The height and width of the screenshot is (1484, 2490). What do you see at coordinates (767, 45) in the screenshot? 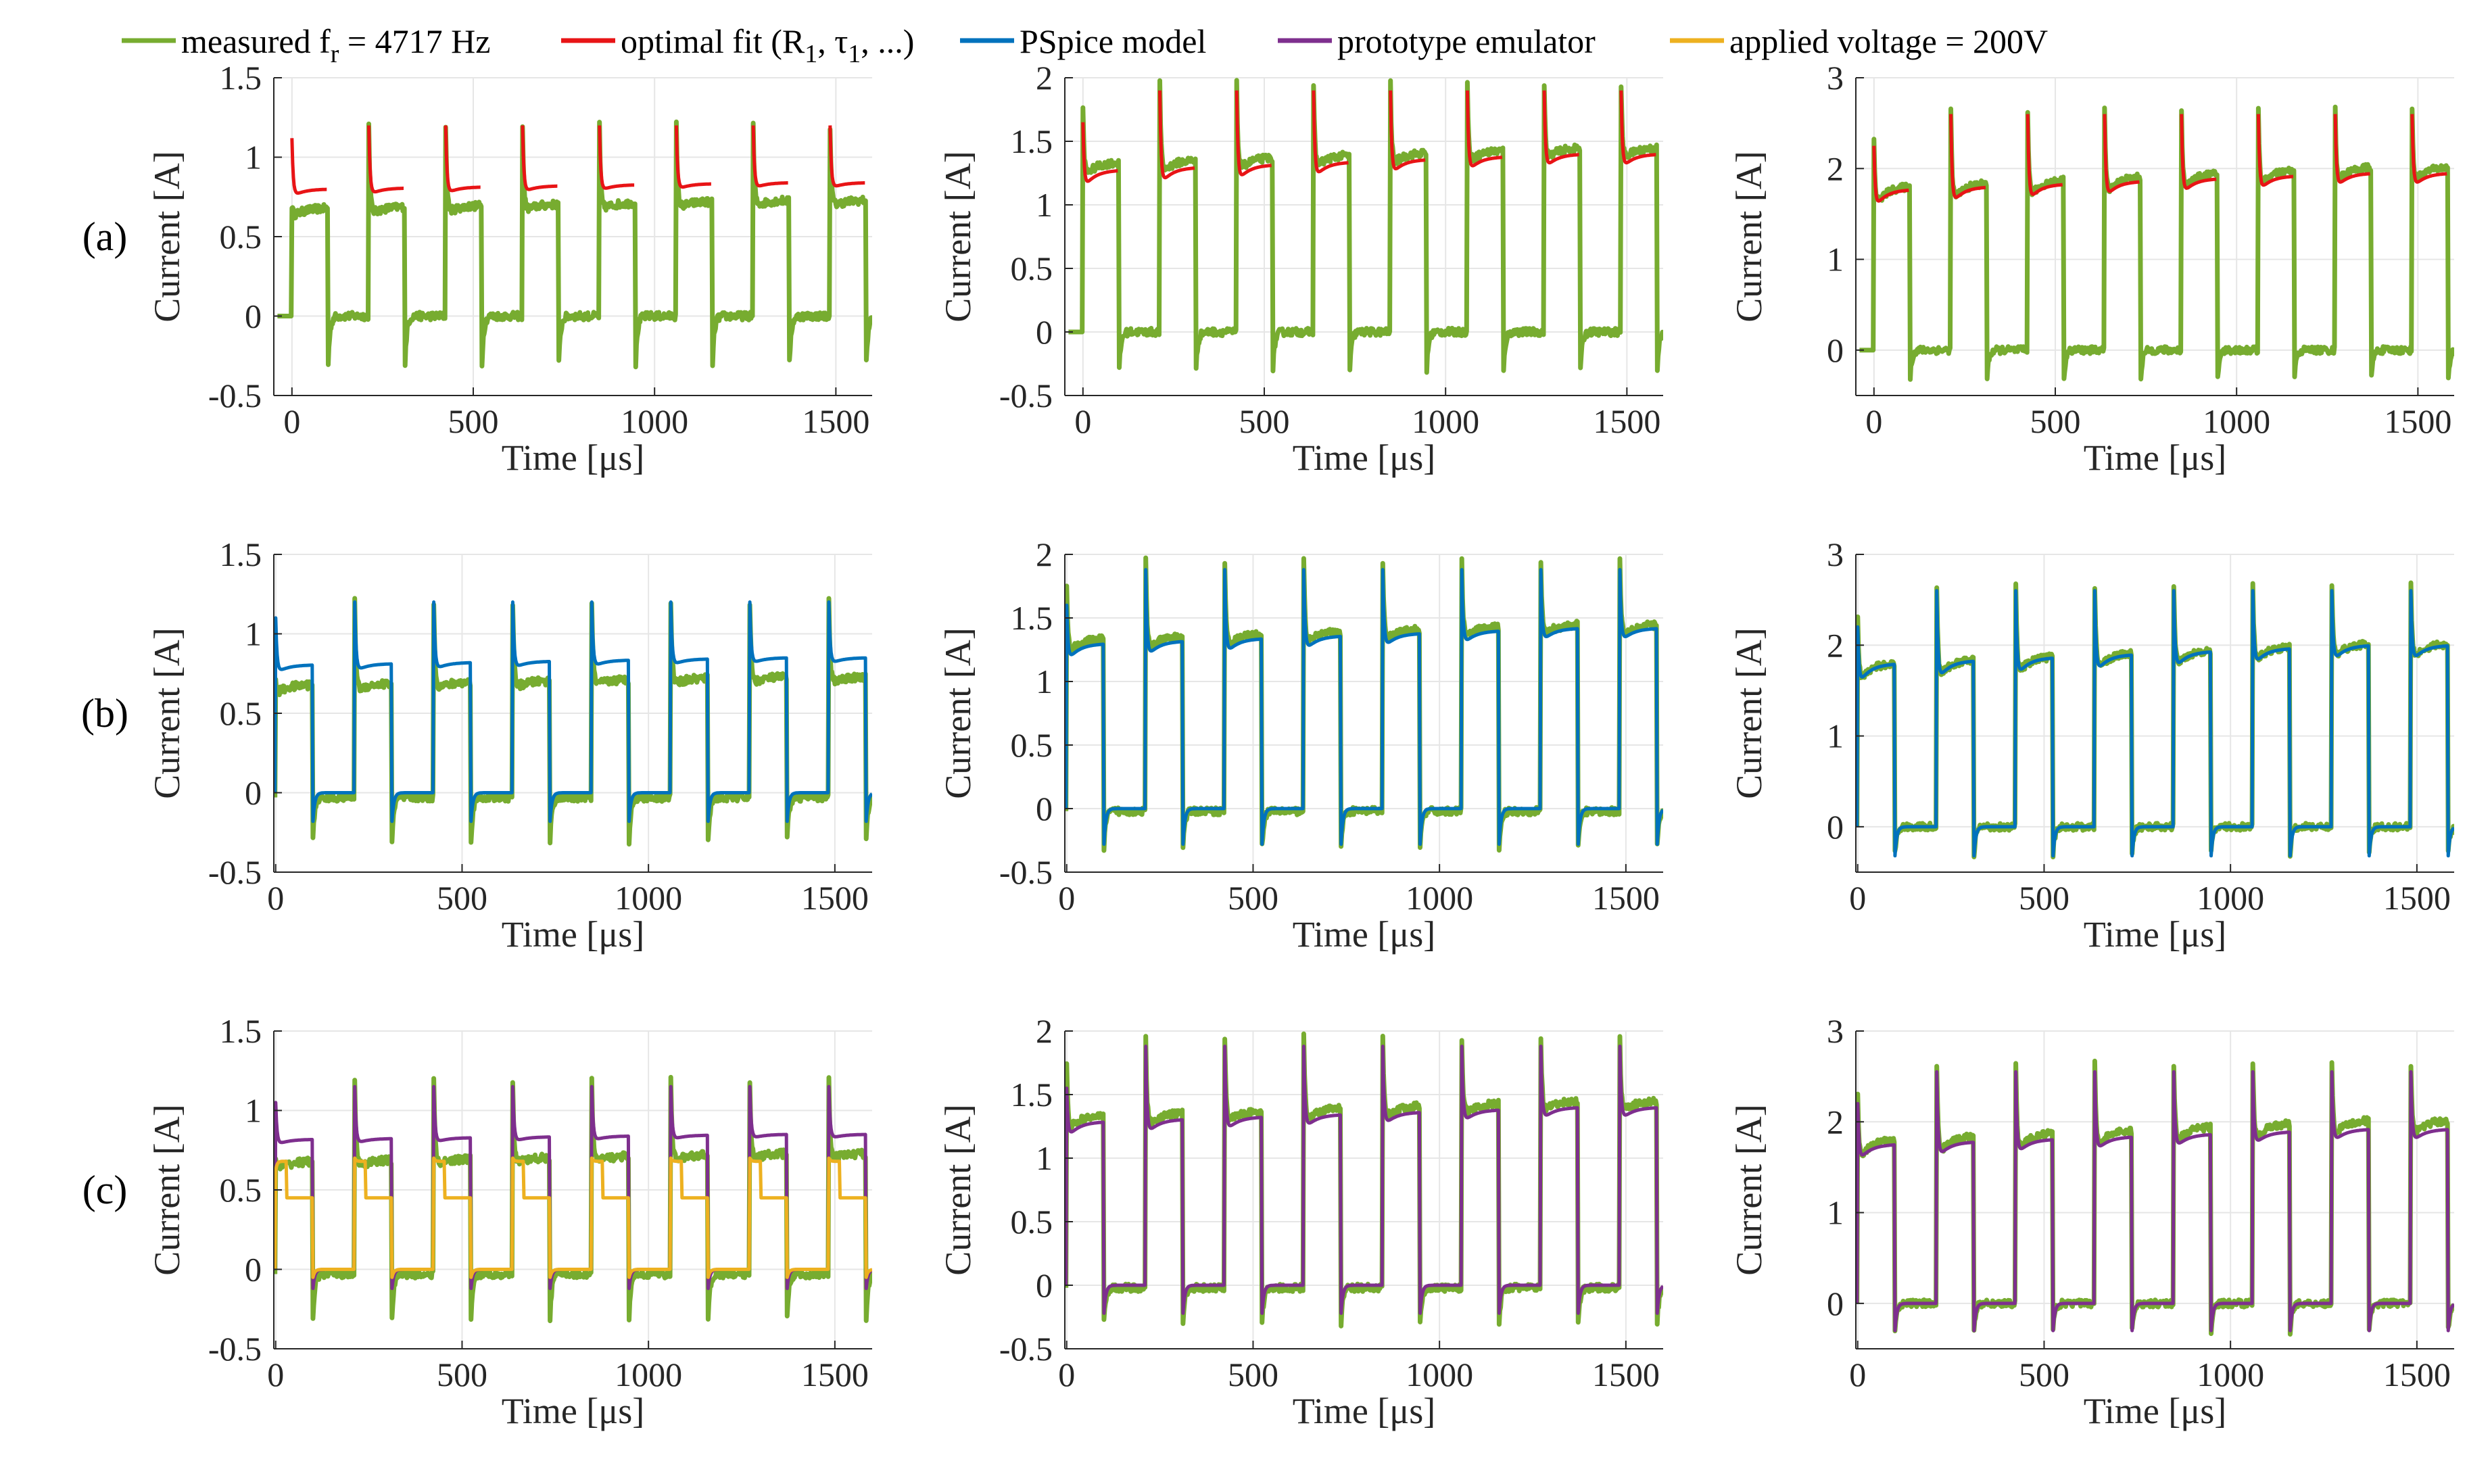
I see `legend-label: optimal fit (R1, τ1, ...)` at bounding box center [767, 45].